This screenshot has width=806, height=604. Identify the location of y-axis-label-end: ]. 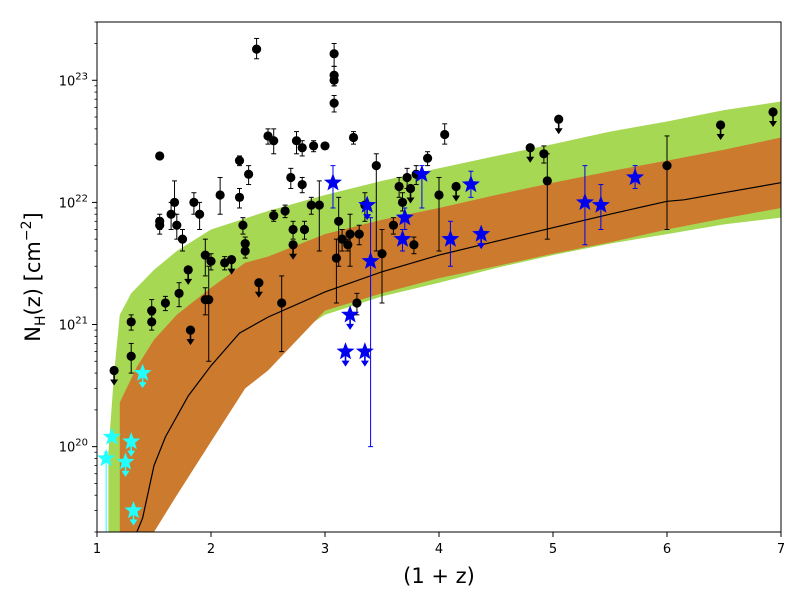
(33, 216).